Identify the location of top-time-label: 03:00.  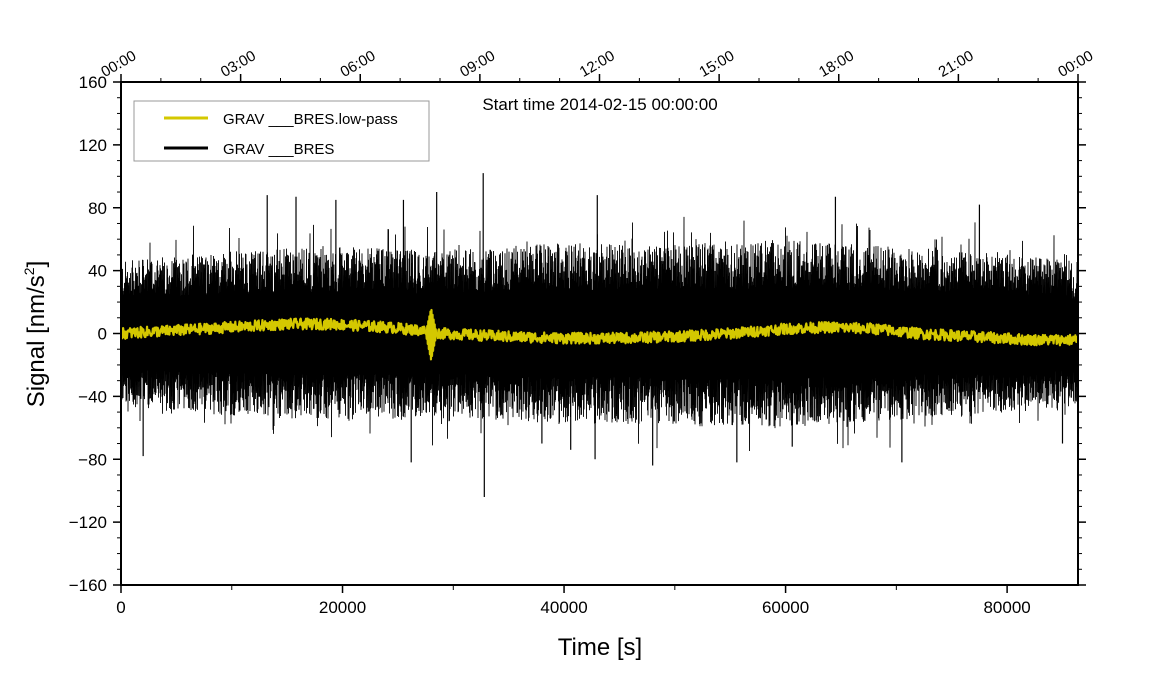
(238, 63).